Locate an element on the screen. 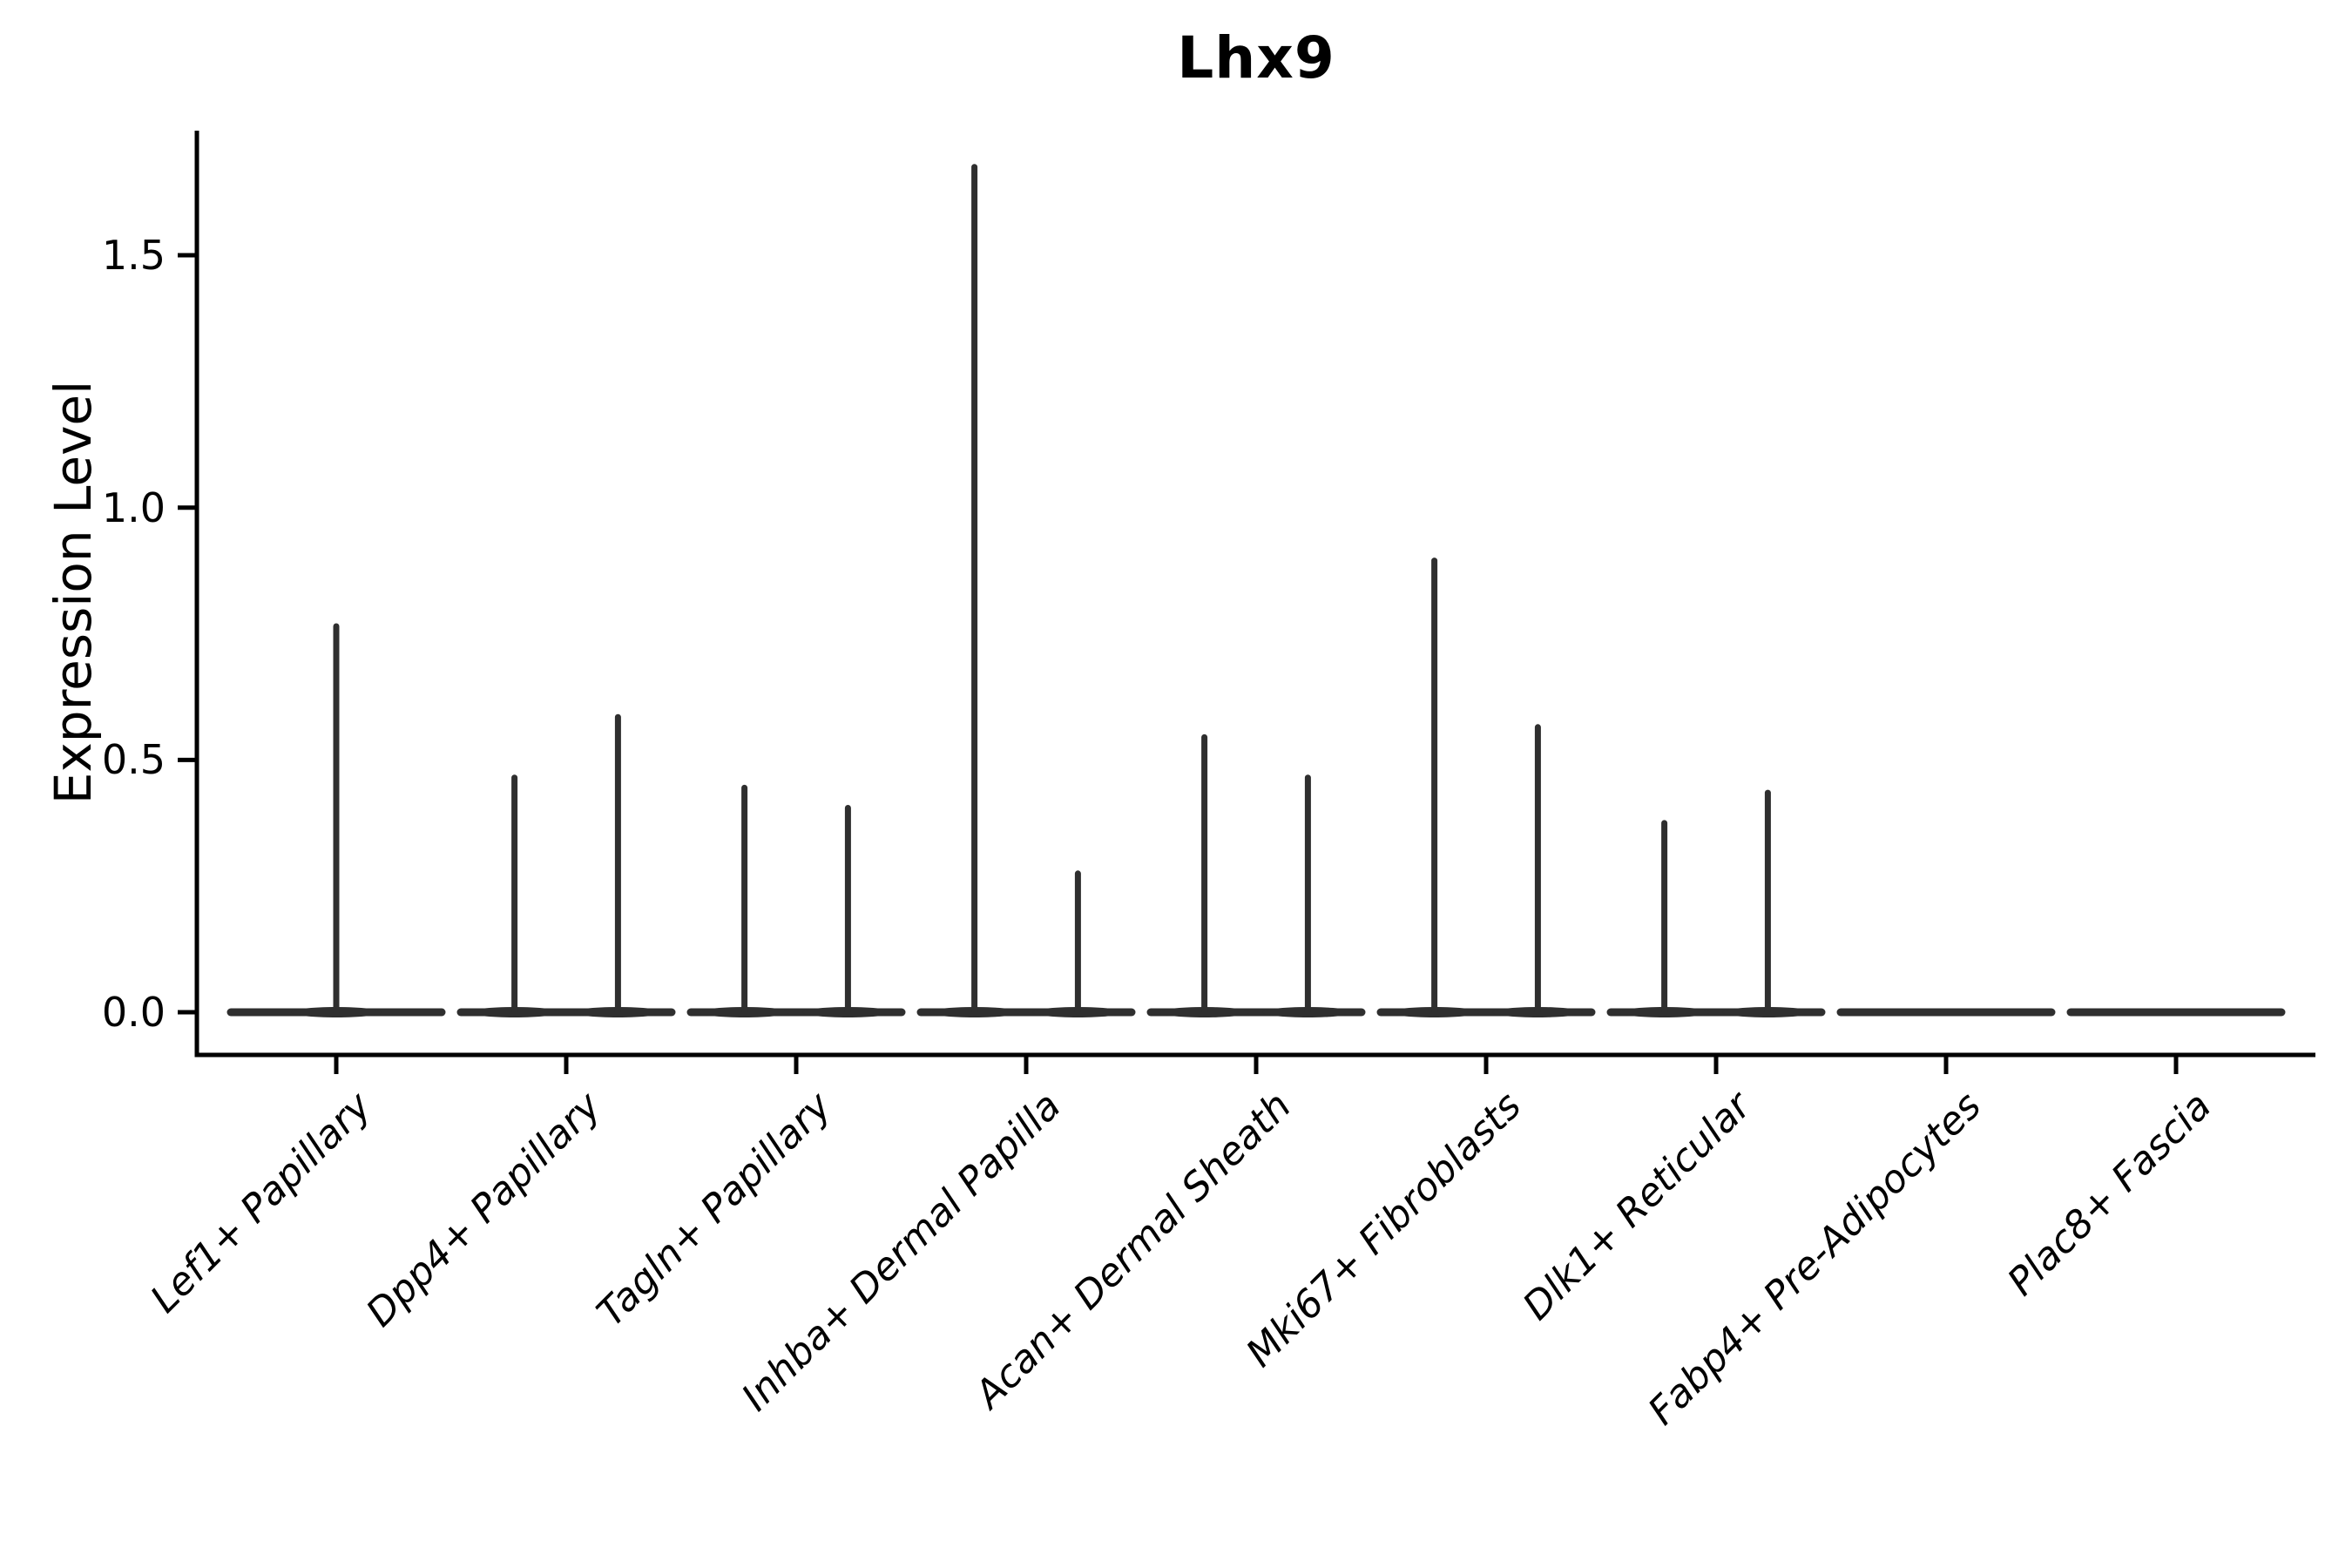  chart-title: Lhx9 is located at coordinates (1256, 58).